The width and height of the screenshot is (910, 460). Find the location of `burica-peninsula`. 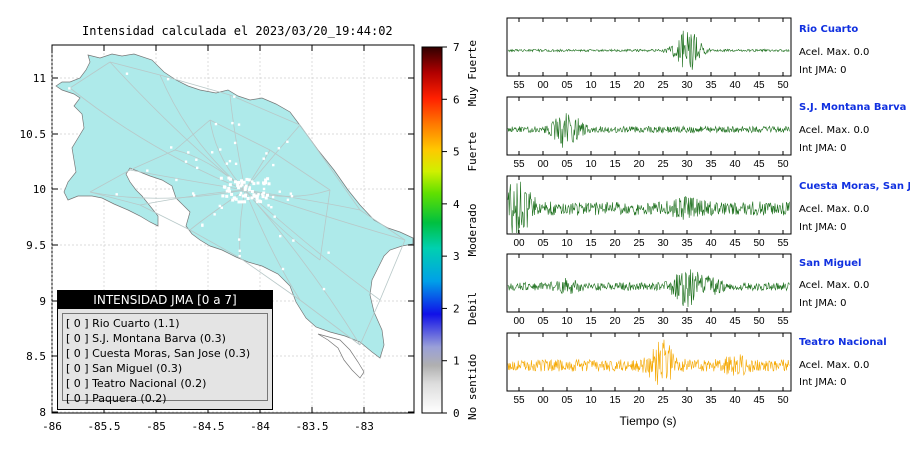

burica-peninsula is located at coordinates (341, 356).